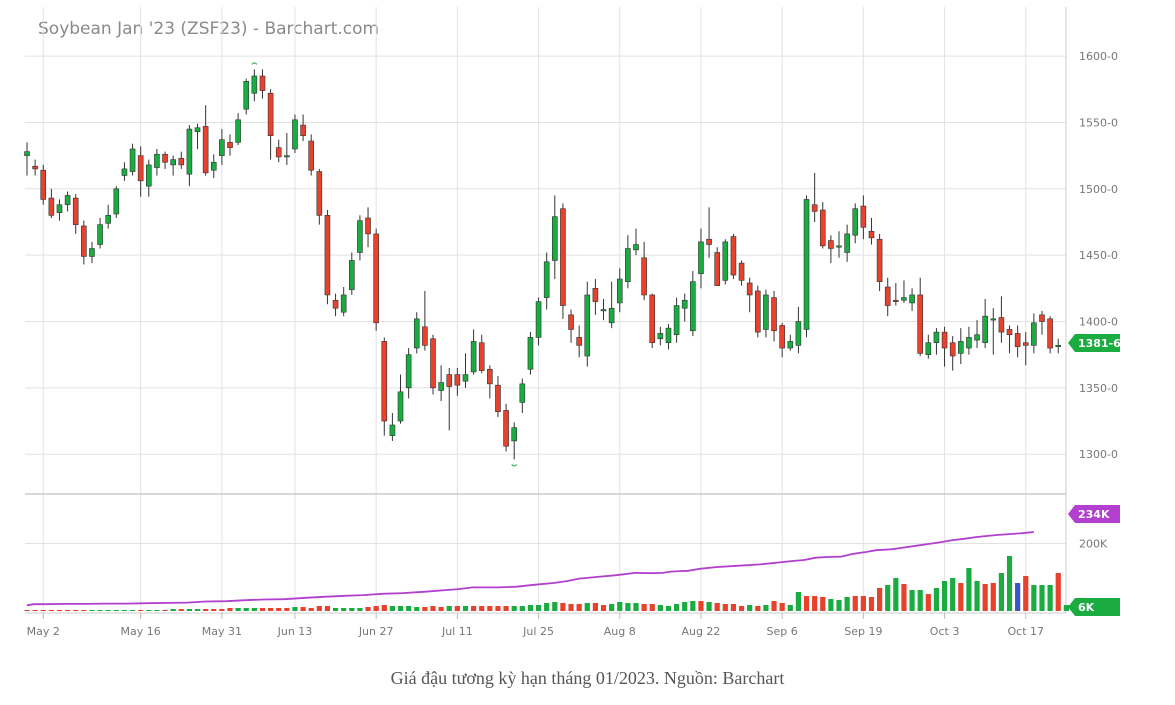 The width and height of the screenshot is (1175, 705). Describe the element at coordinates (222, 631) in the screenshot. I see `date-tick-label: May 31` at that location.